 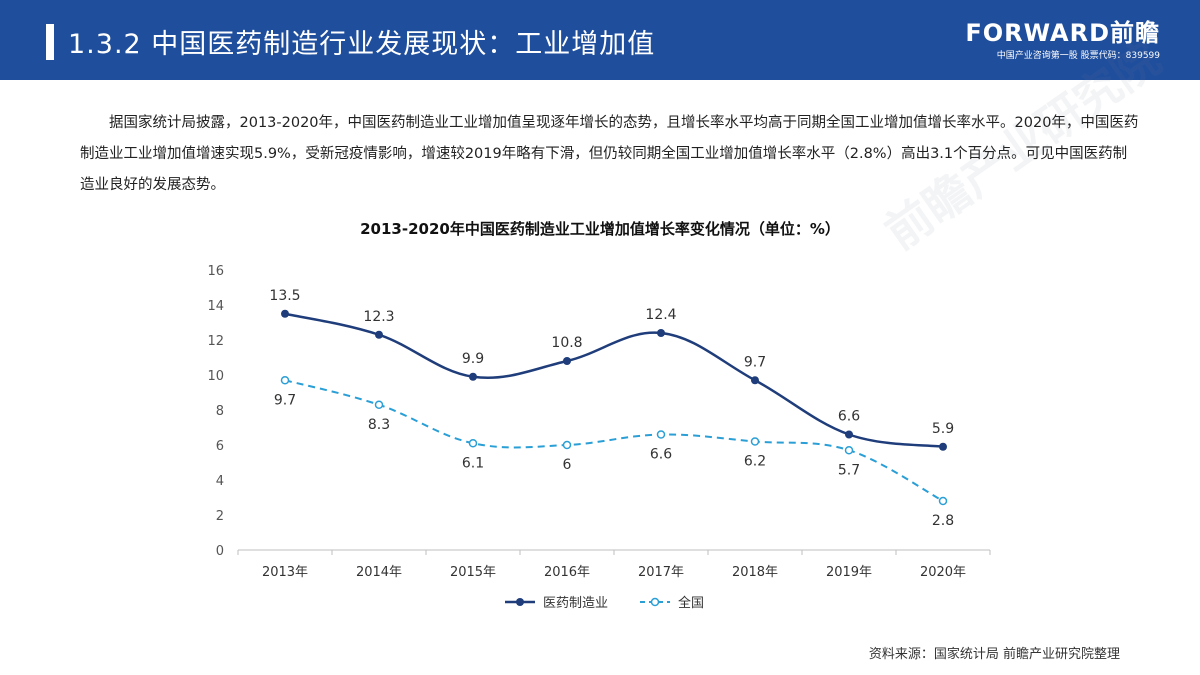 What do you see at coordinates (379, 572) in the screenshot?
I see `x-tick-label: 2014年` at bounding box center [379, 572].